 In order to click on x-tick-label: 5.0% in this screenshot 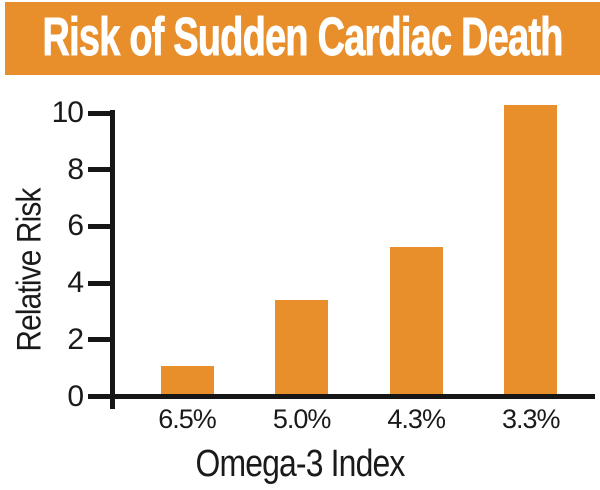, I will do `click(302, 419)`.